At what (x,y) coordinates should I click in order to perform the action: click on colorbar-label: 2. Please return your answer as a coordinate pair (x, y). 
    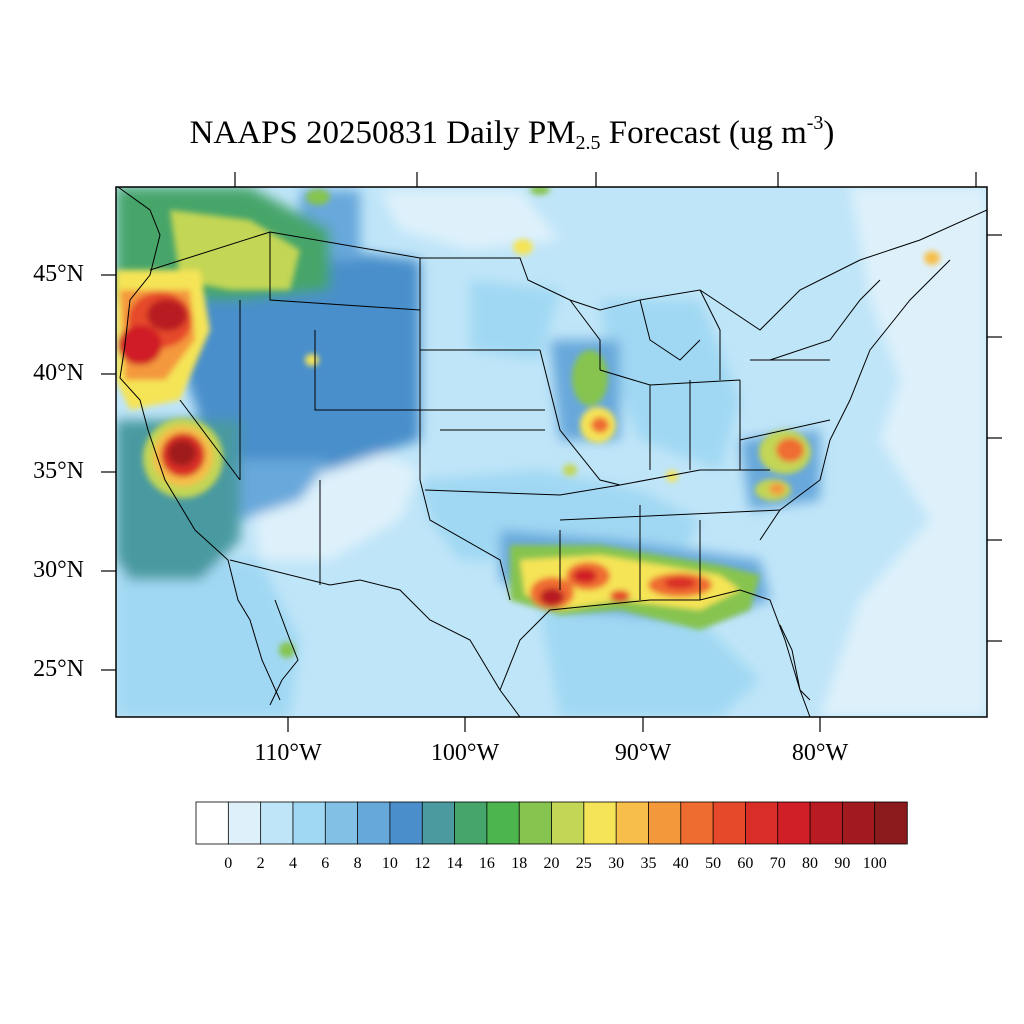
    Looking at the image, I should click on (260, 863).